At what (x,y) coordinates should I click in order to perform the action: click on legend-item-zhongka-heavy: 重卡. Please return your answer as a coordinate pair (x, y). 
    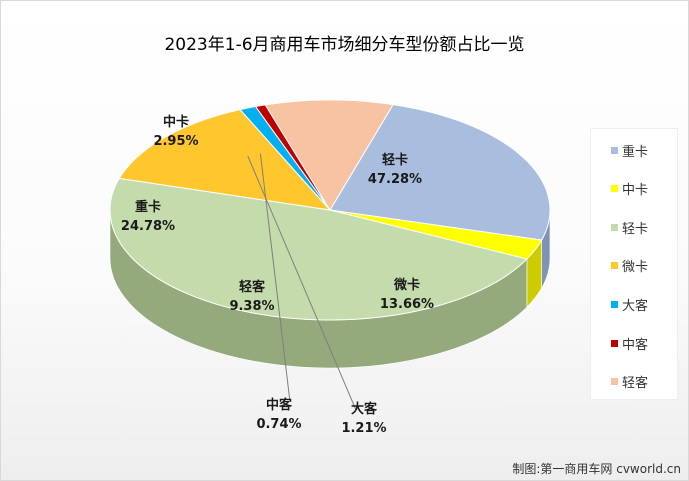
    Looking at the image, I should click on (630, 150).